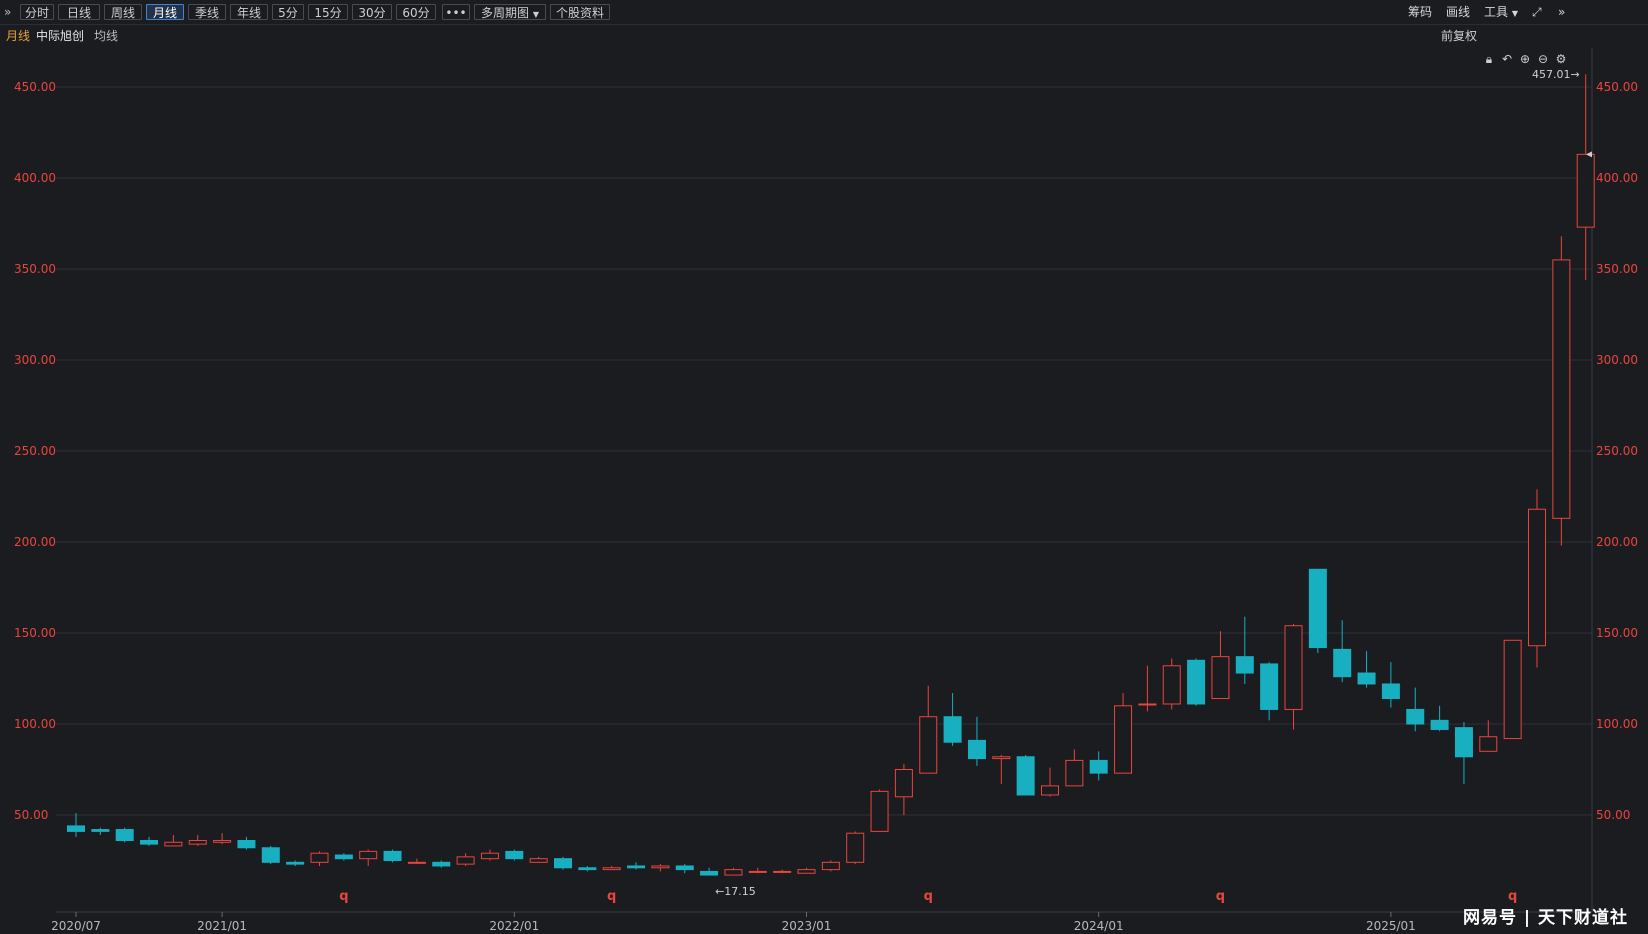 The image size is (1648, 934). I want to click on dropdown-arrow-icon: ▼, so click(535, 14).